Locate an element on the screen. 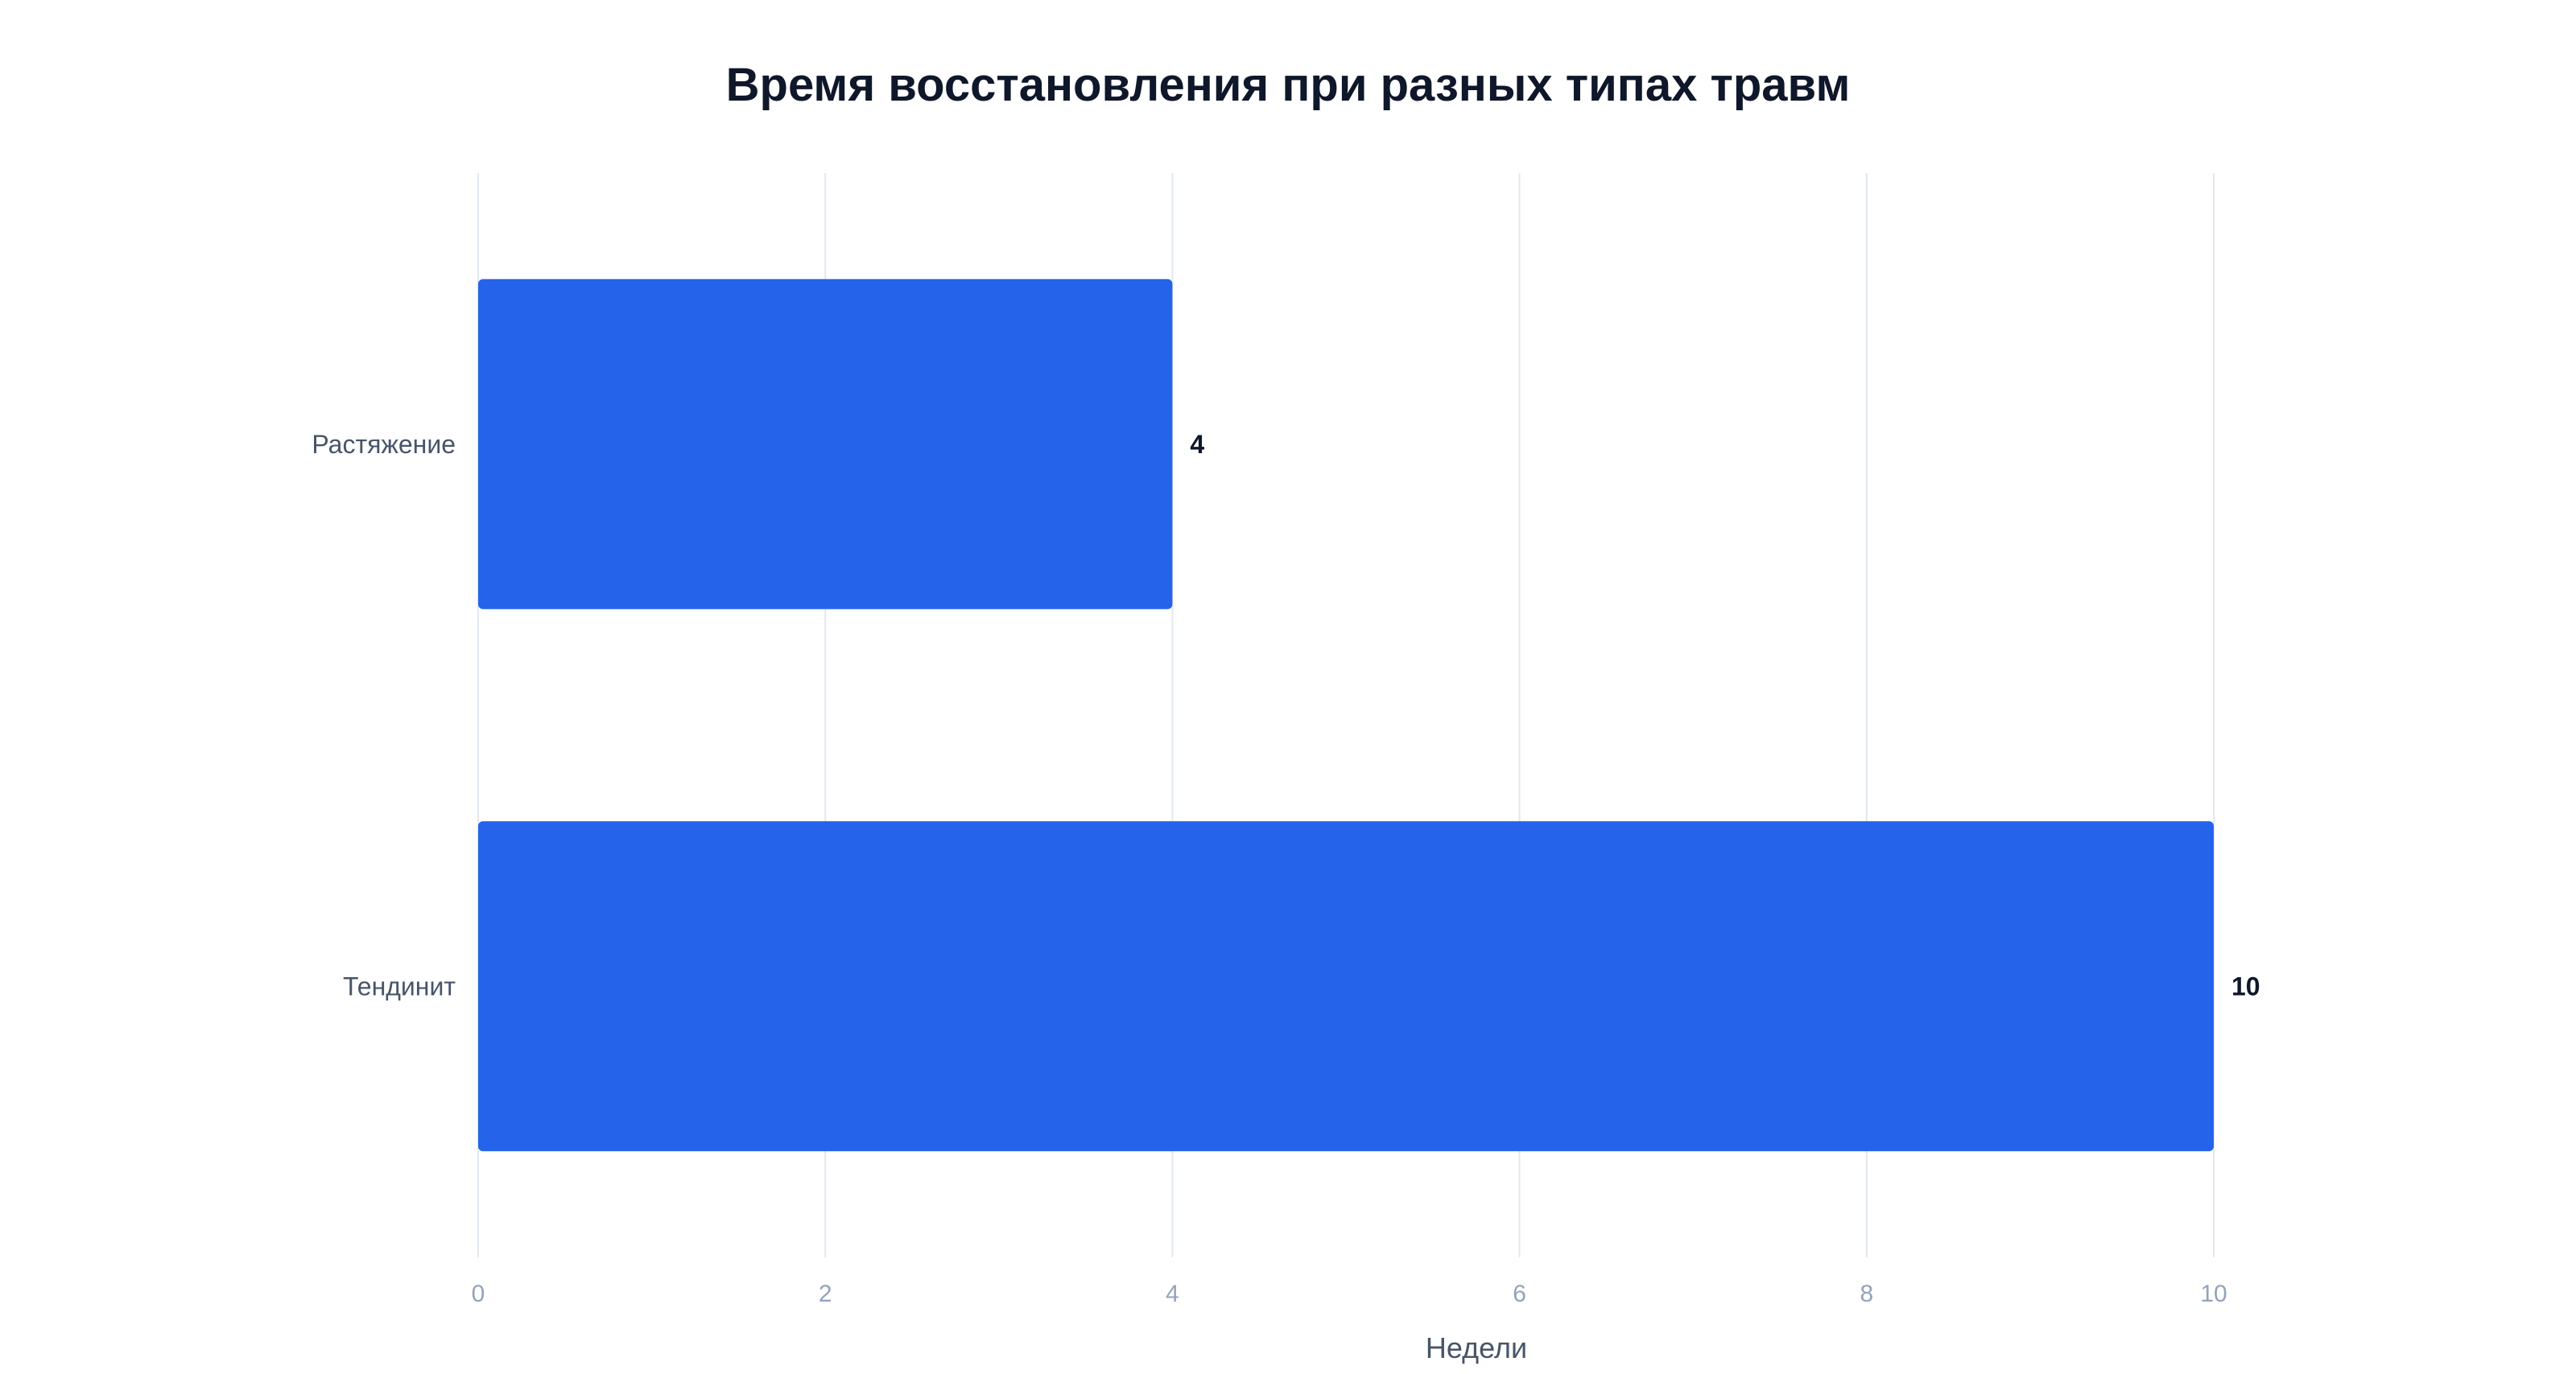 This screenshot has width=2576, height=1374. category-labels: Растяжение Тендинит is located at coordinates (384, 715).